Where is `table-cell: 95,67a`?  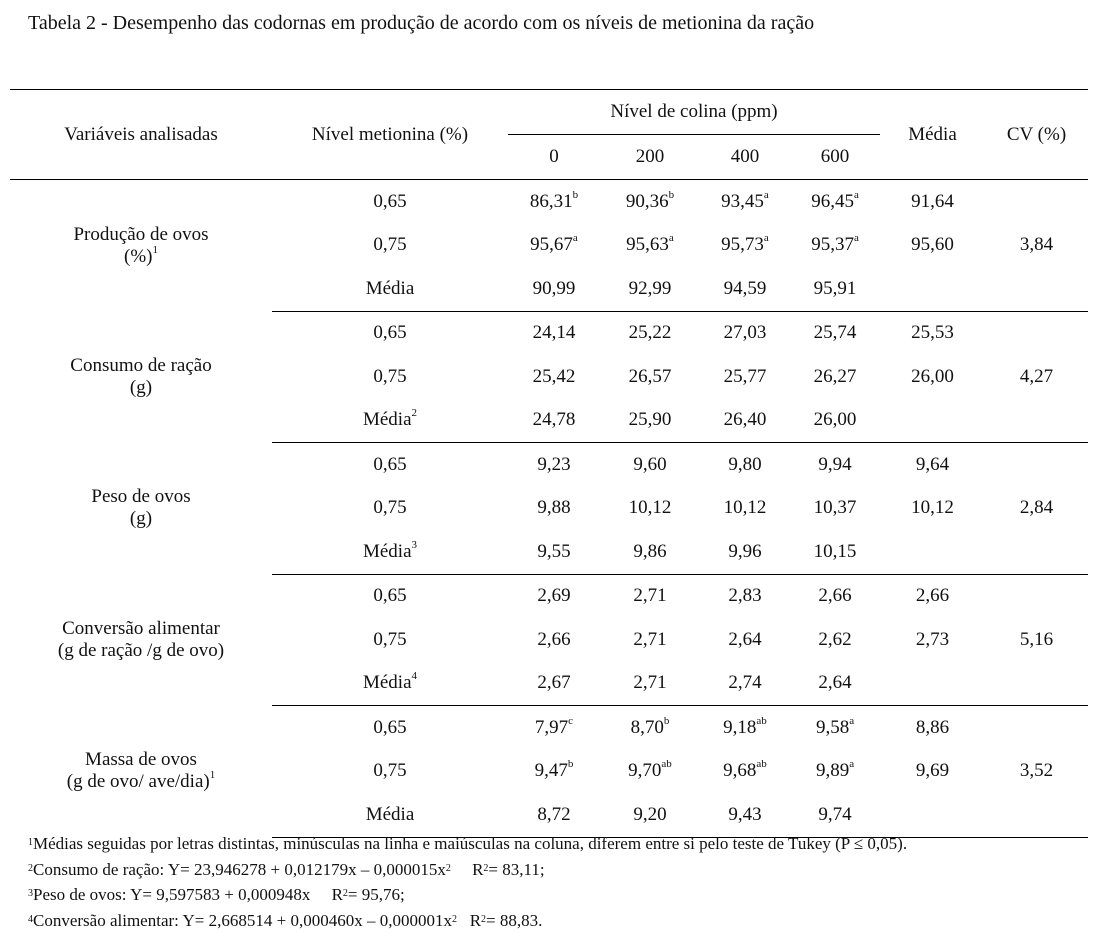
table-cell: 95,67a is located at coordinates (554, 246).